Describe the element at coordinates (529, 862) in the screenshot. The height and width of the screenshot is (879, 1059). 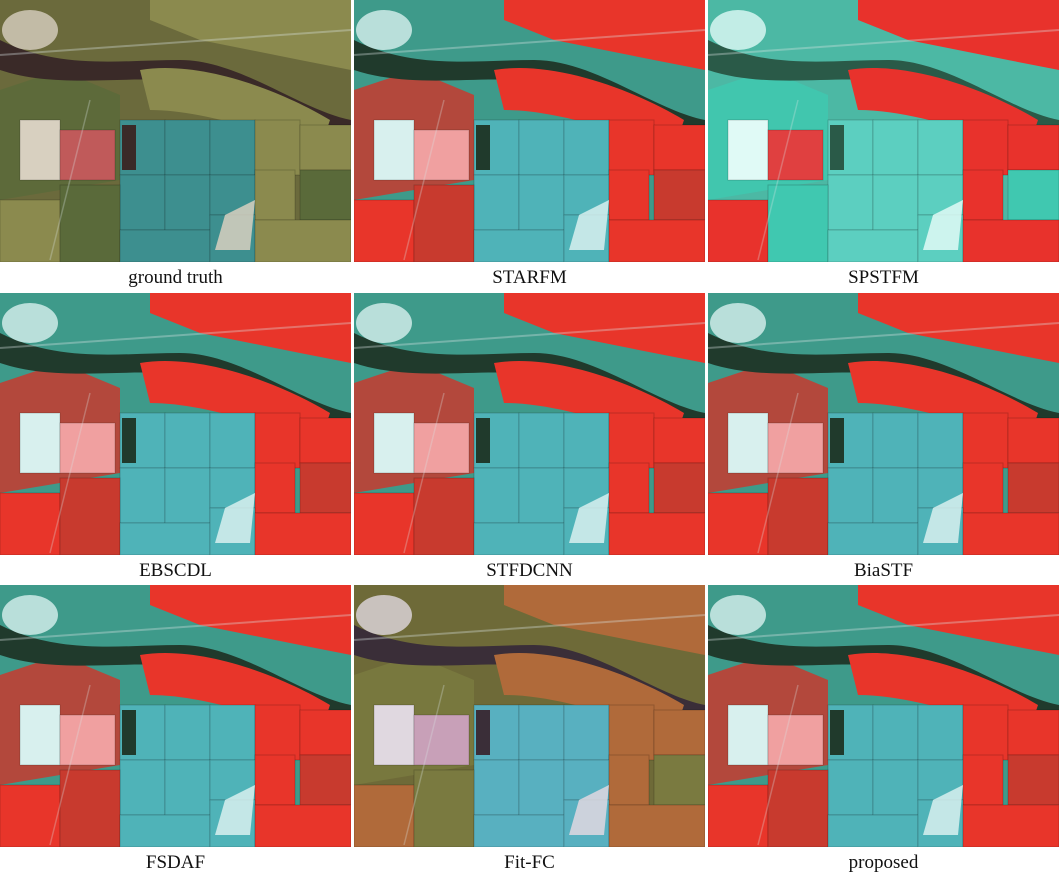
I see `panel-caption: Fit-FC` at that location.